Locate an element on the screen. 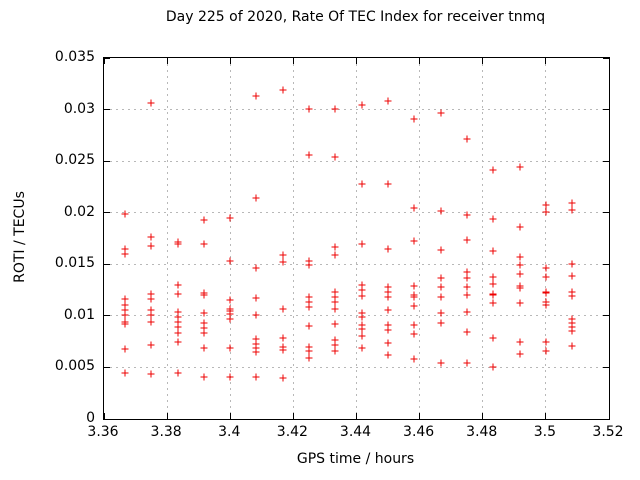  y-tick-label: 0 is located at coordinates (90, 418).